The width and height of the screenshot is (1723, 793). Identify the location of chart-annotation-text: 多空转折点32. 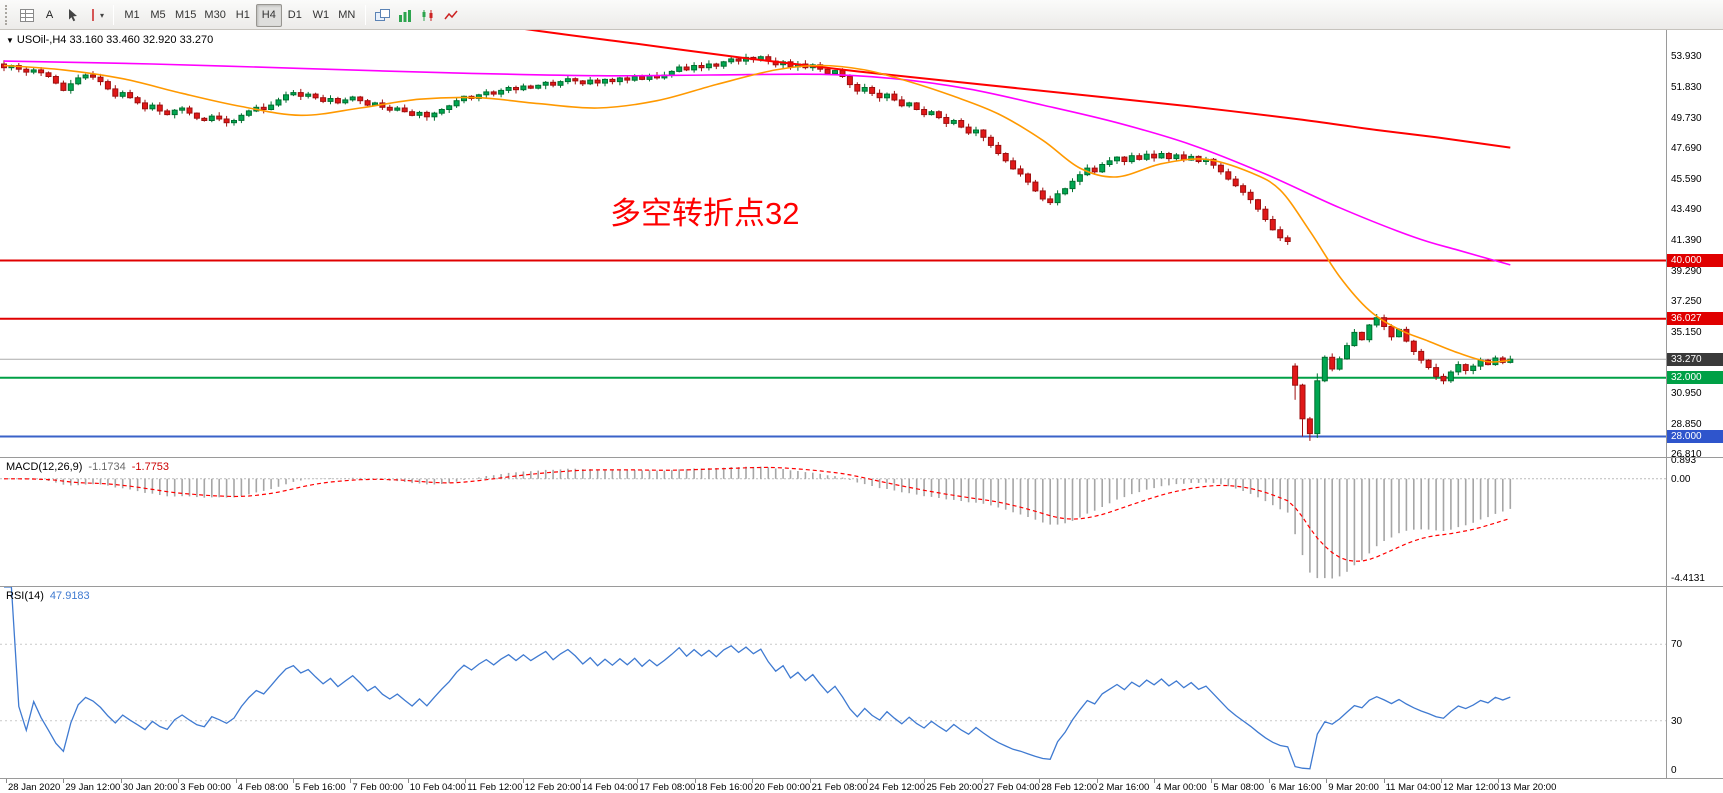
(705, 213).